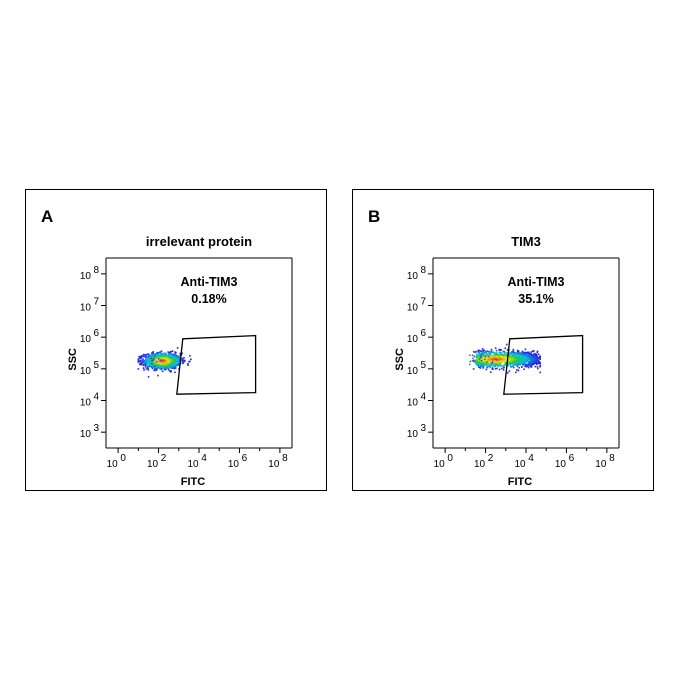 The image size is (680, 680). I want to click on y-tick-exp: 4, so click(423, 397).